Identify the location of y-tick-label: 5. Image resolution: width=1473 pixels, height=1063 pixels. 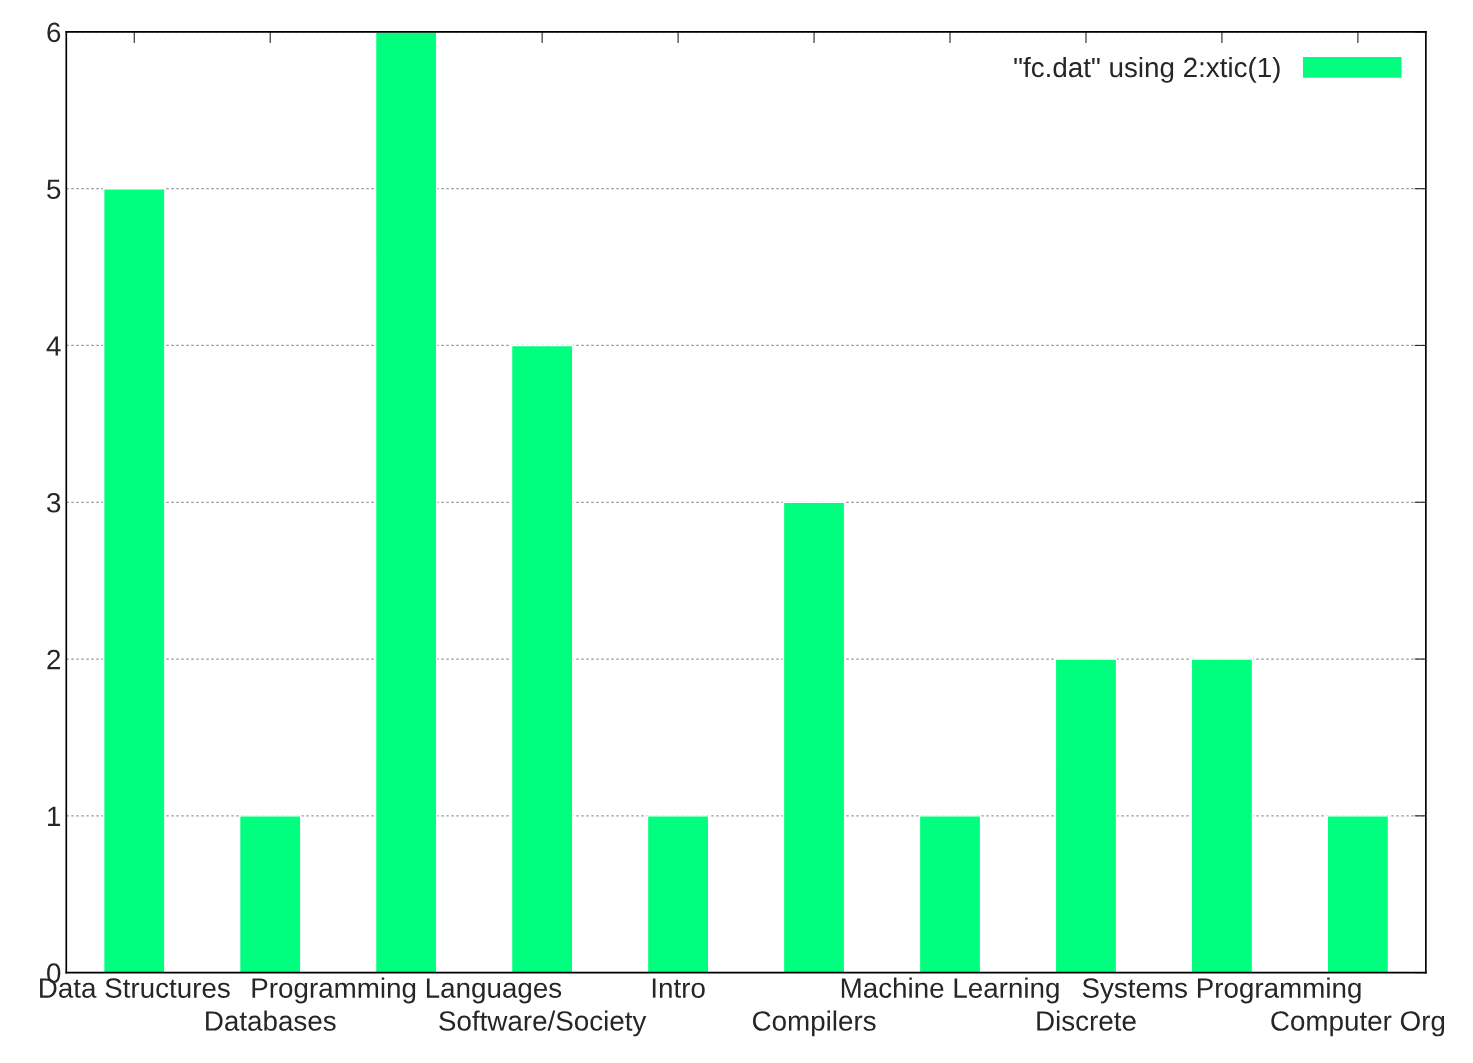
(54, 189).